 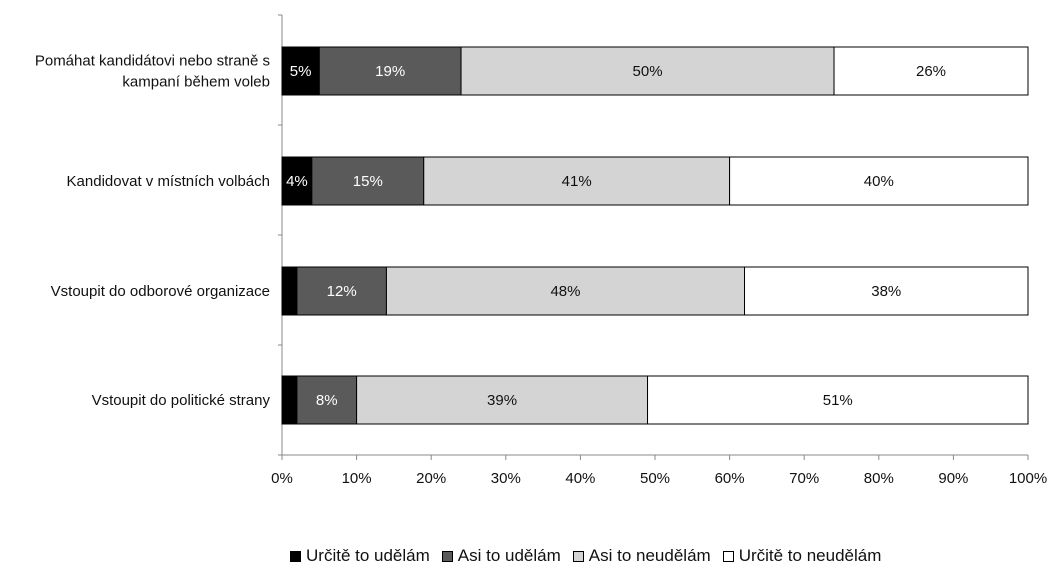 I want to click on x-tick-label: 80%, so click(x=879, y=478).